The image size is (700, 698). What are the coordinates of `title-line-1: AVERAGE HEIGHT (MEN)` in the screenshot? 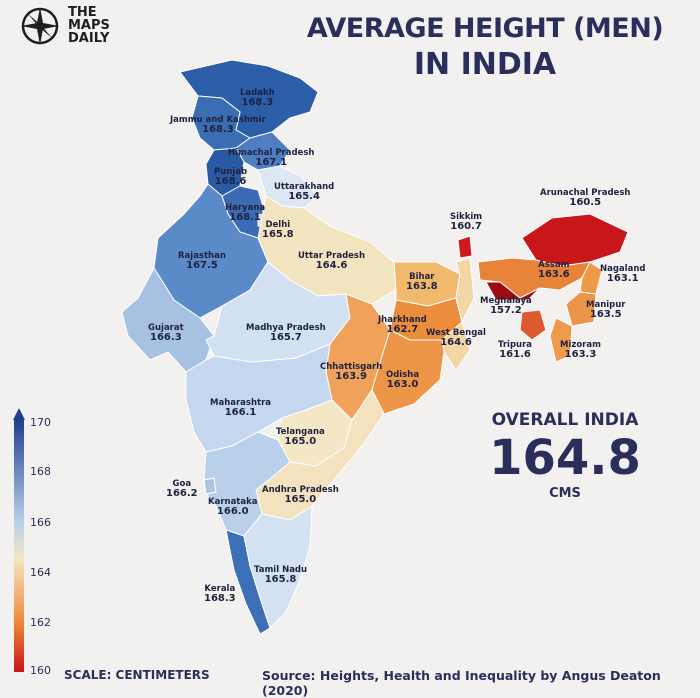 It's located at (485, 28).